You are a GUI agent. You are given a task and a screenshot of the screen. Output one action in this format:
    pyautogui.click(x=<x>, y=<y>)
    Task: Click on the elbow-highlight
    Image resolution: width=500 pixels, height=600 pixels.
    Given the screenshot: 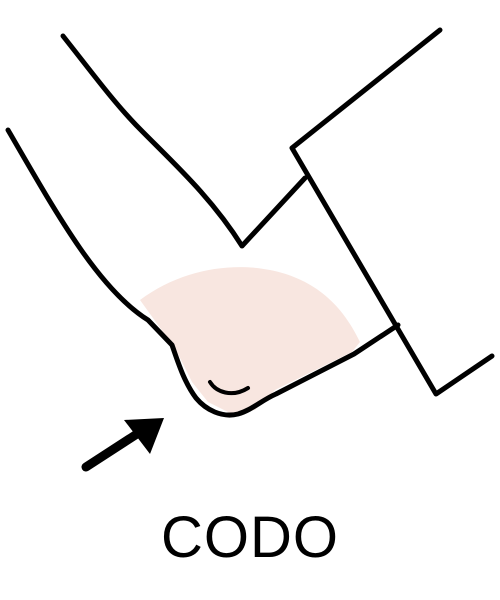 What is the action you would take?
    pyautogui.click(x=250, y=340)
    